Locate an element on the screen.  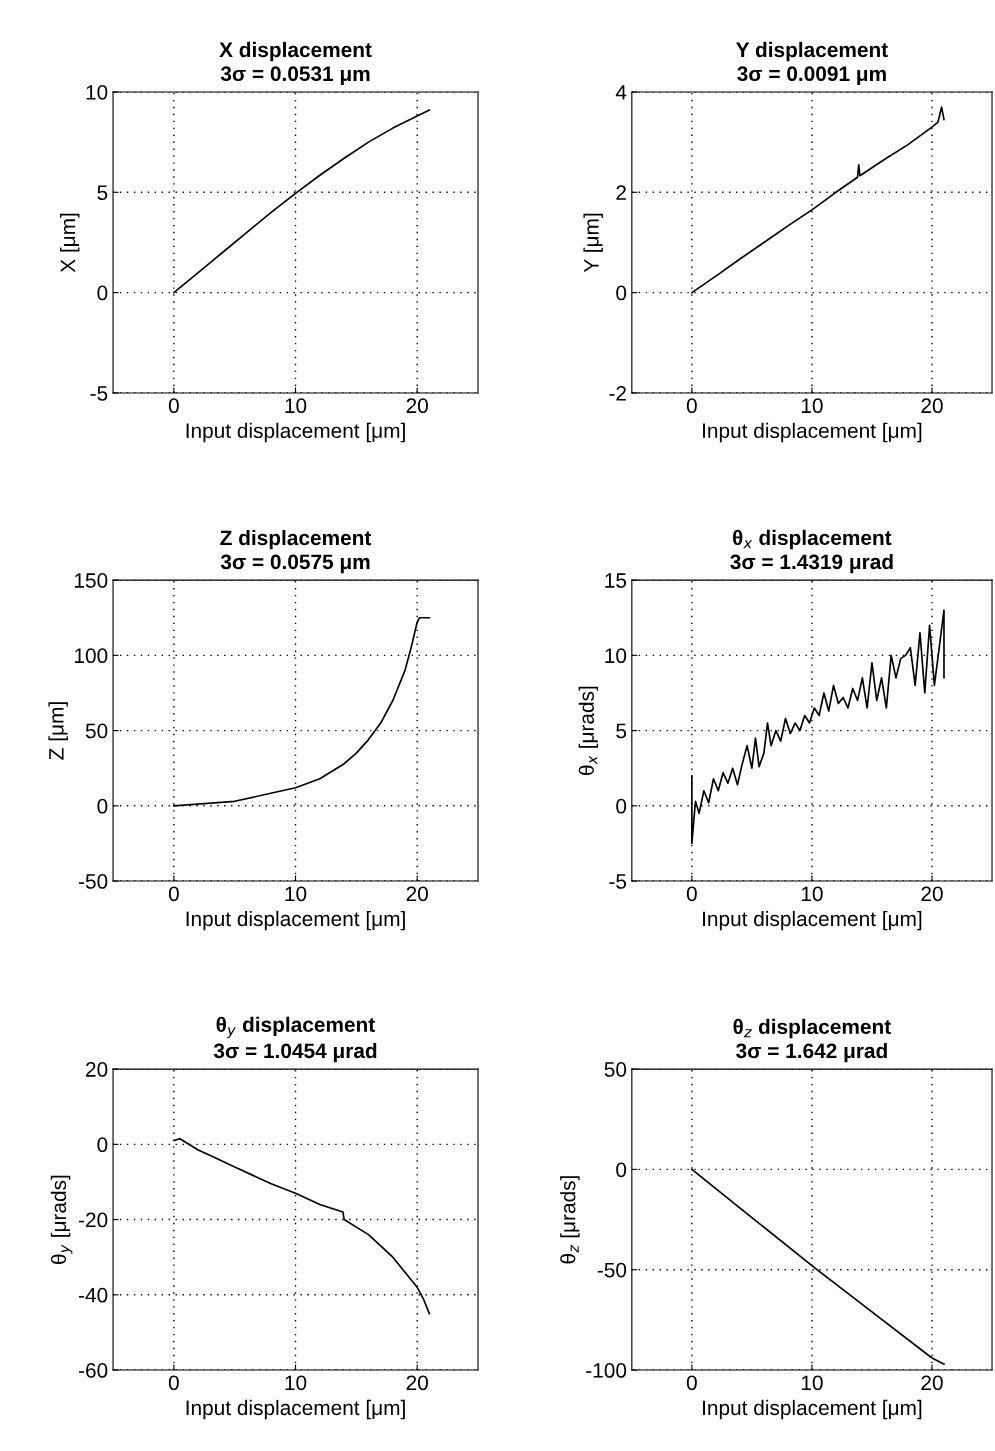
chart-subtitle: 3σ = 0.0091 μm is located at coordinates (811, 76).